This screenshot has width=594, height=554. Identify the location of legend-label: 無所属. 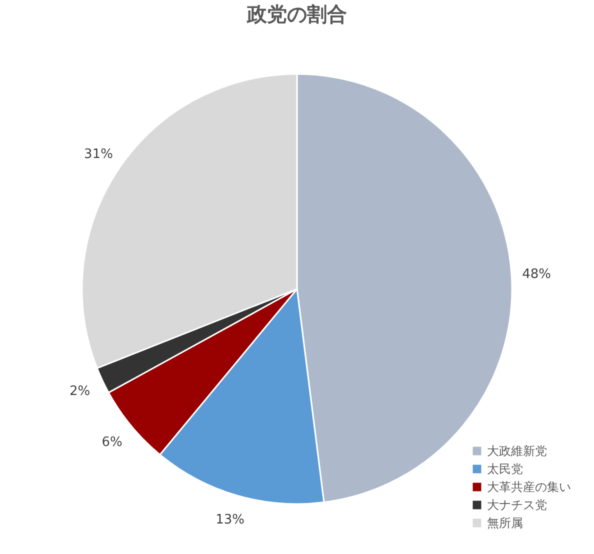
(505, 523).